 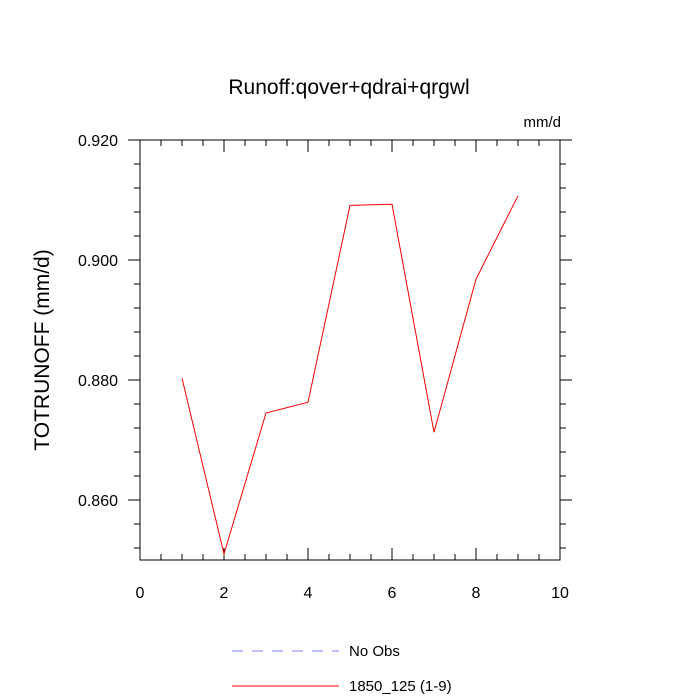 What do you see at coordinates (140, 593) in the screenshot?
I see `x-tick-label: 0` at bounding box center [140, 593].